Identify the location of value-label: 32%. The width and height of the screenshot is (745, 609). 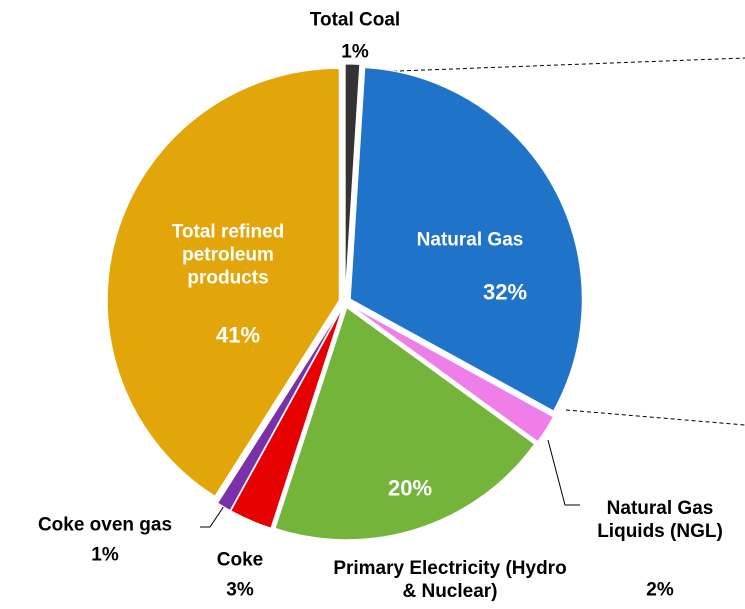
(505, 292).